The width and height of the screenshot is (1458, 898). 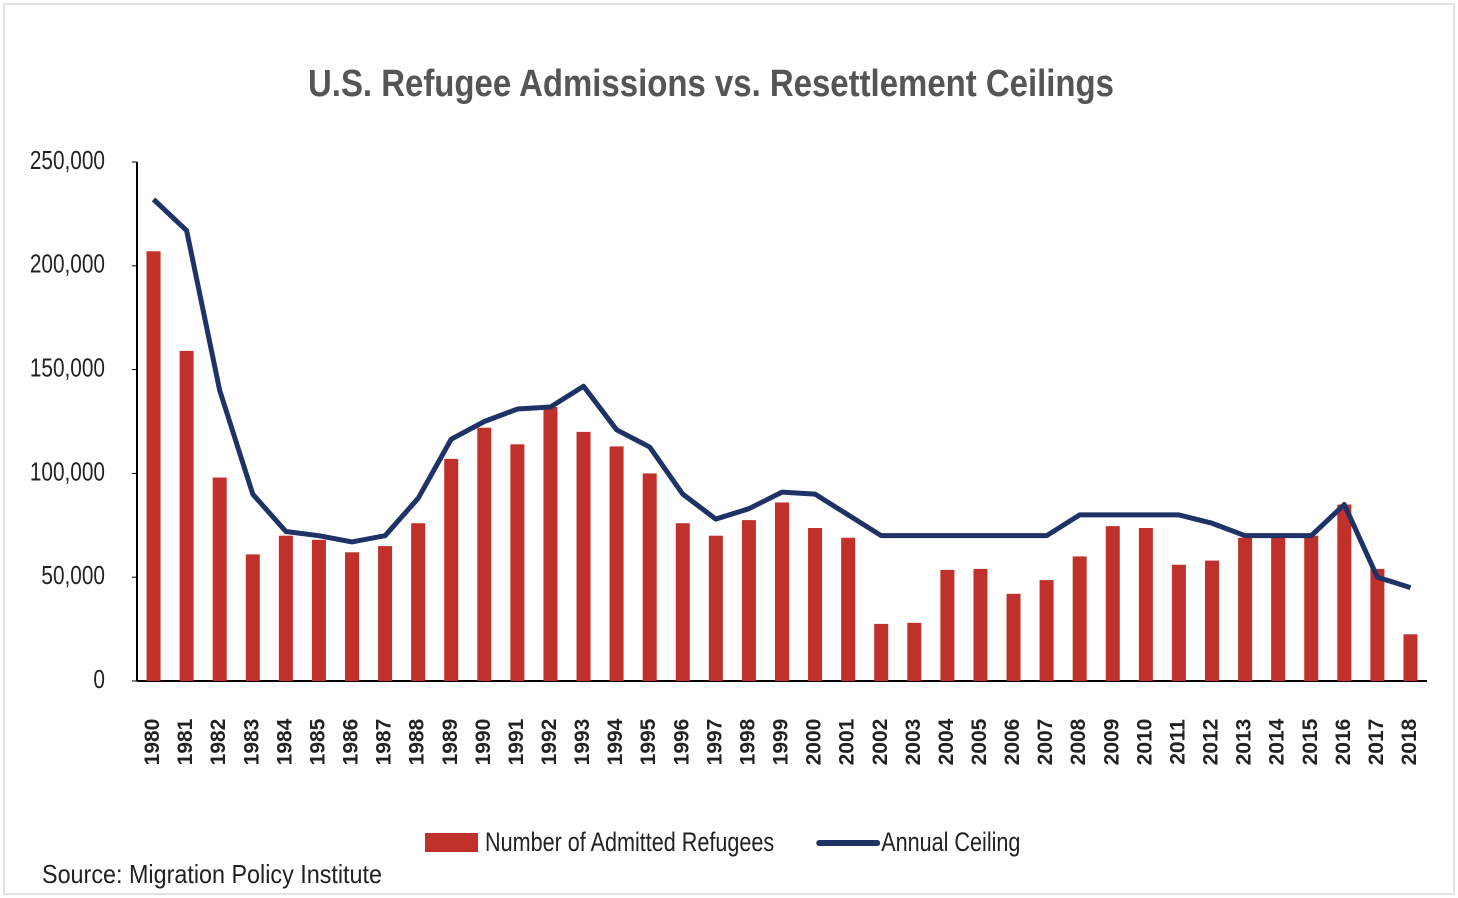 What do you see at coordinates (67, 471) in the screenshot?
I see `y-tick-label: 100,000` at bounding box center [67, 471].